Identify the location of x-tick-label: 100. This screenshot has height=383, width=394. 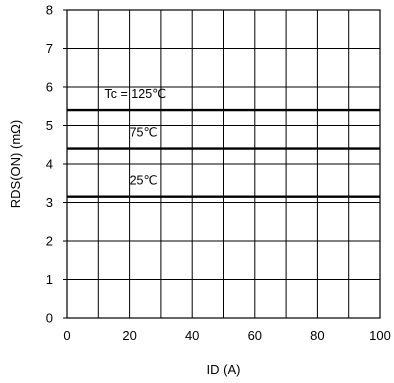
(380, 335).